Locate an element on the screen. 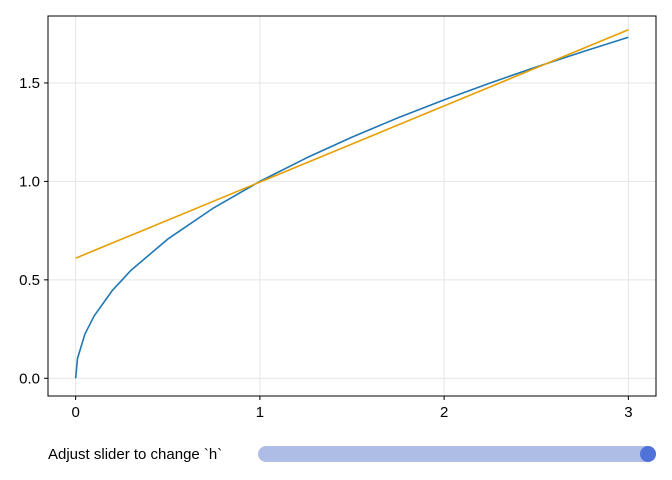 This screenshot has width=672, height=480. slider-row: Adjust slider to change `h` is located at coordinates (336, 456).